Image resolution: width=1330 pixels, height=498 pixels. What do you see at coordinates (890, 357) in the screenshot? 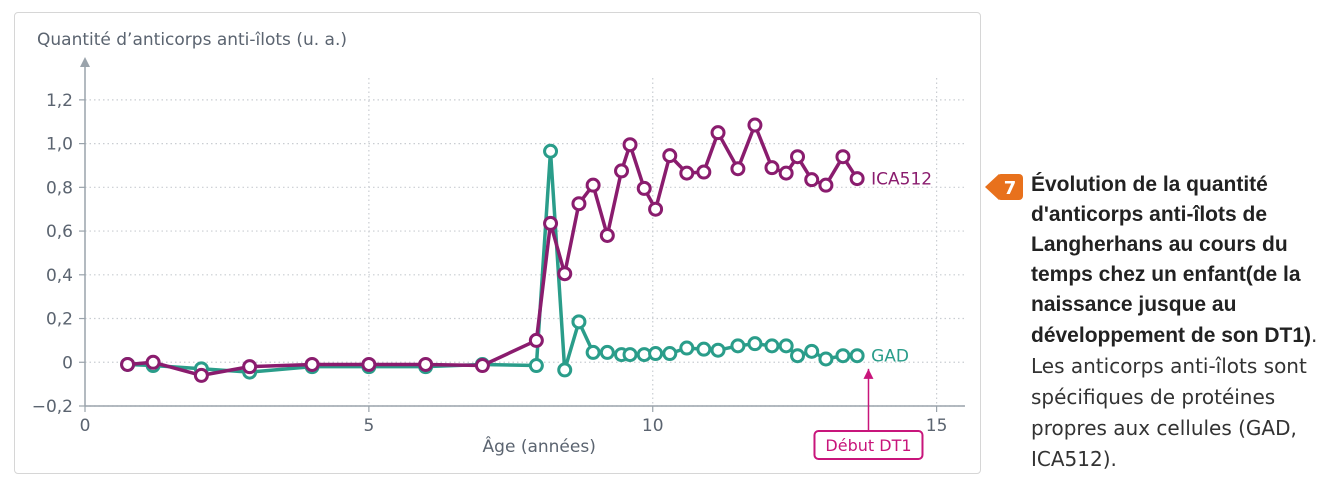
I see `series-label-gad: GAD` at bounding box center [890, 357].